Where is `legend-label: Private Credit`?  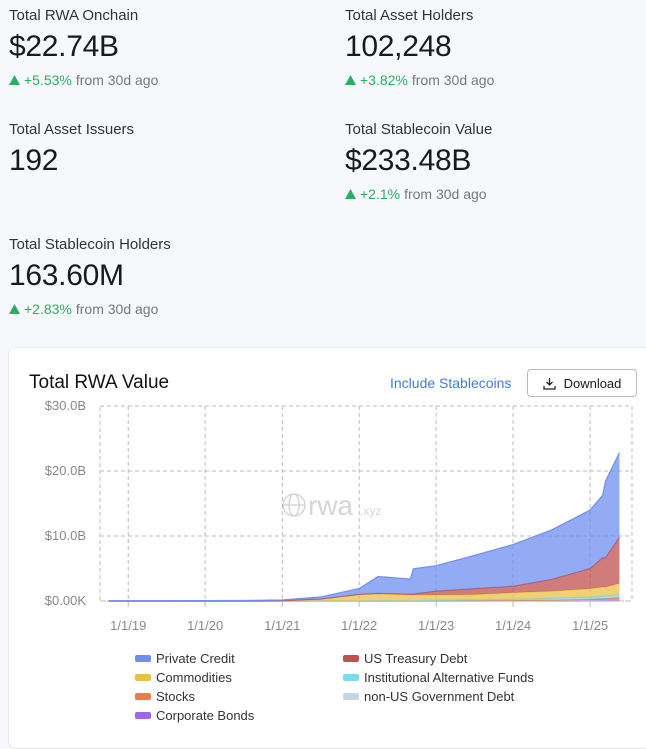
legend-label: Private Credit is located at coordinates (195, 658).